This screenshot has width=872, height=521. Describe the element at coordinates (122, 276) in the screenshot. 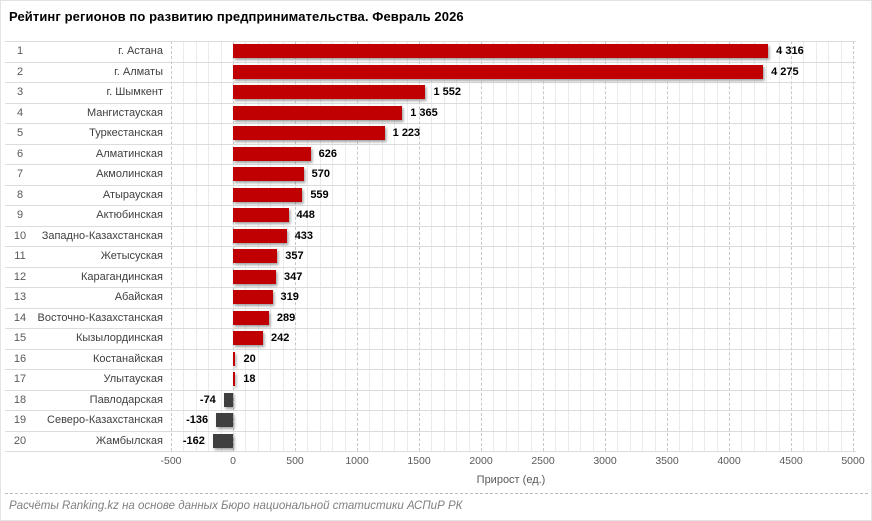

I see `region-label: Карагандинская` at that location.